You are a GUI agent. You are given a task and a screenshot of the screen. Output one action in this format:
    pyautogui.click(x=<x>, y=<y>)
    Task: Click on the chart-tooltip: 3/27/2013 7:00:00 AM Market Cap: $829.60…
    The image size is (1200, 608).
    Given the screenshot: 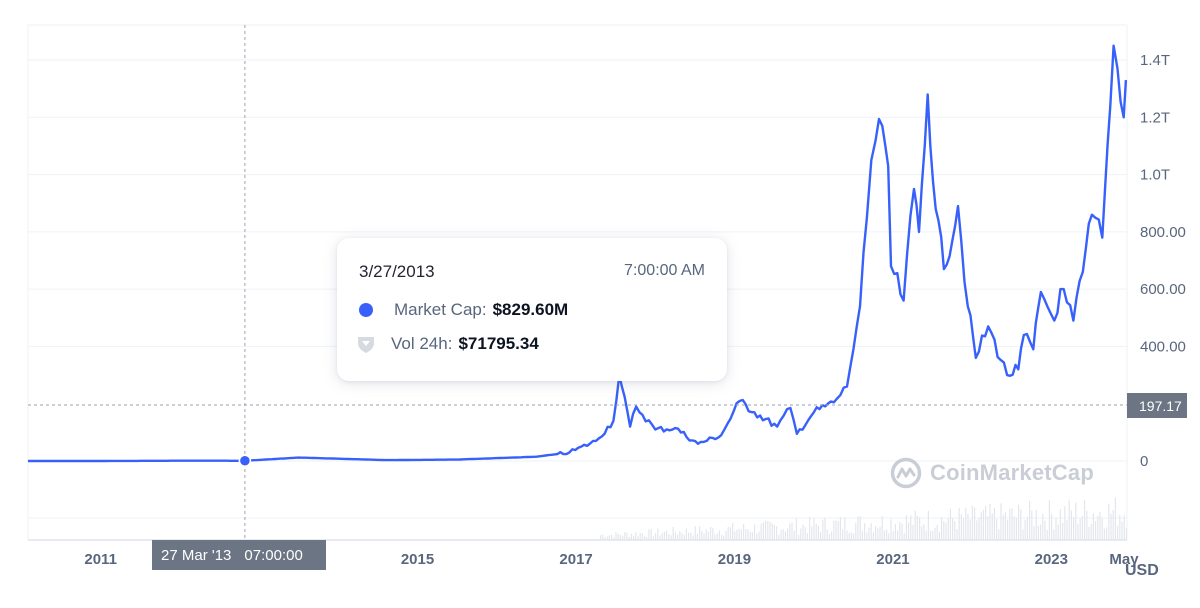 What is the action you would take?
    pyautogui.click(x=532, y=309)
    